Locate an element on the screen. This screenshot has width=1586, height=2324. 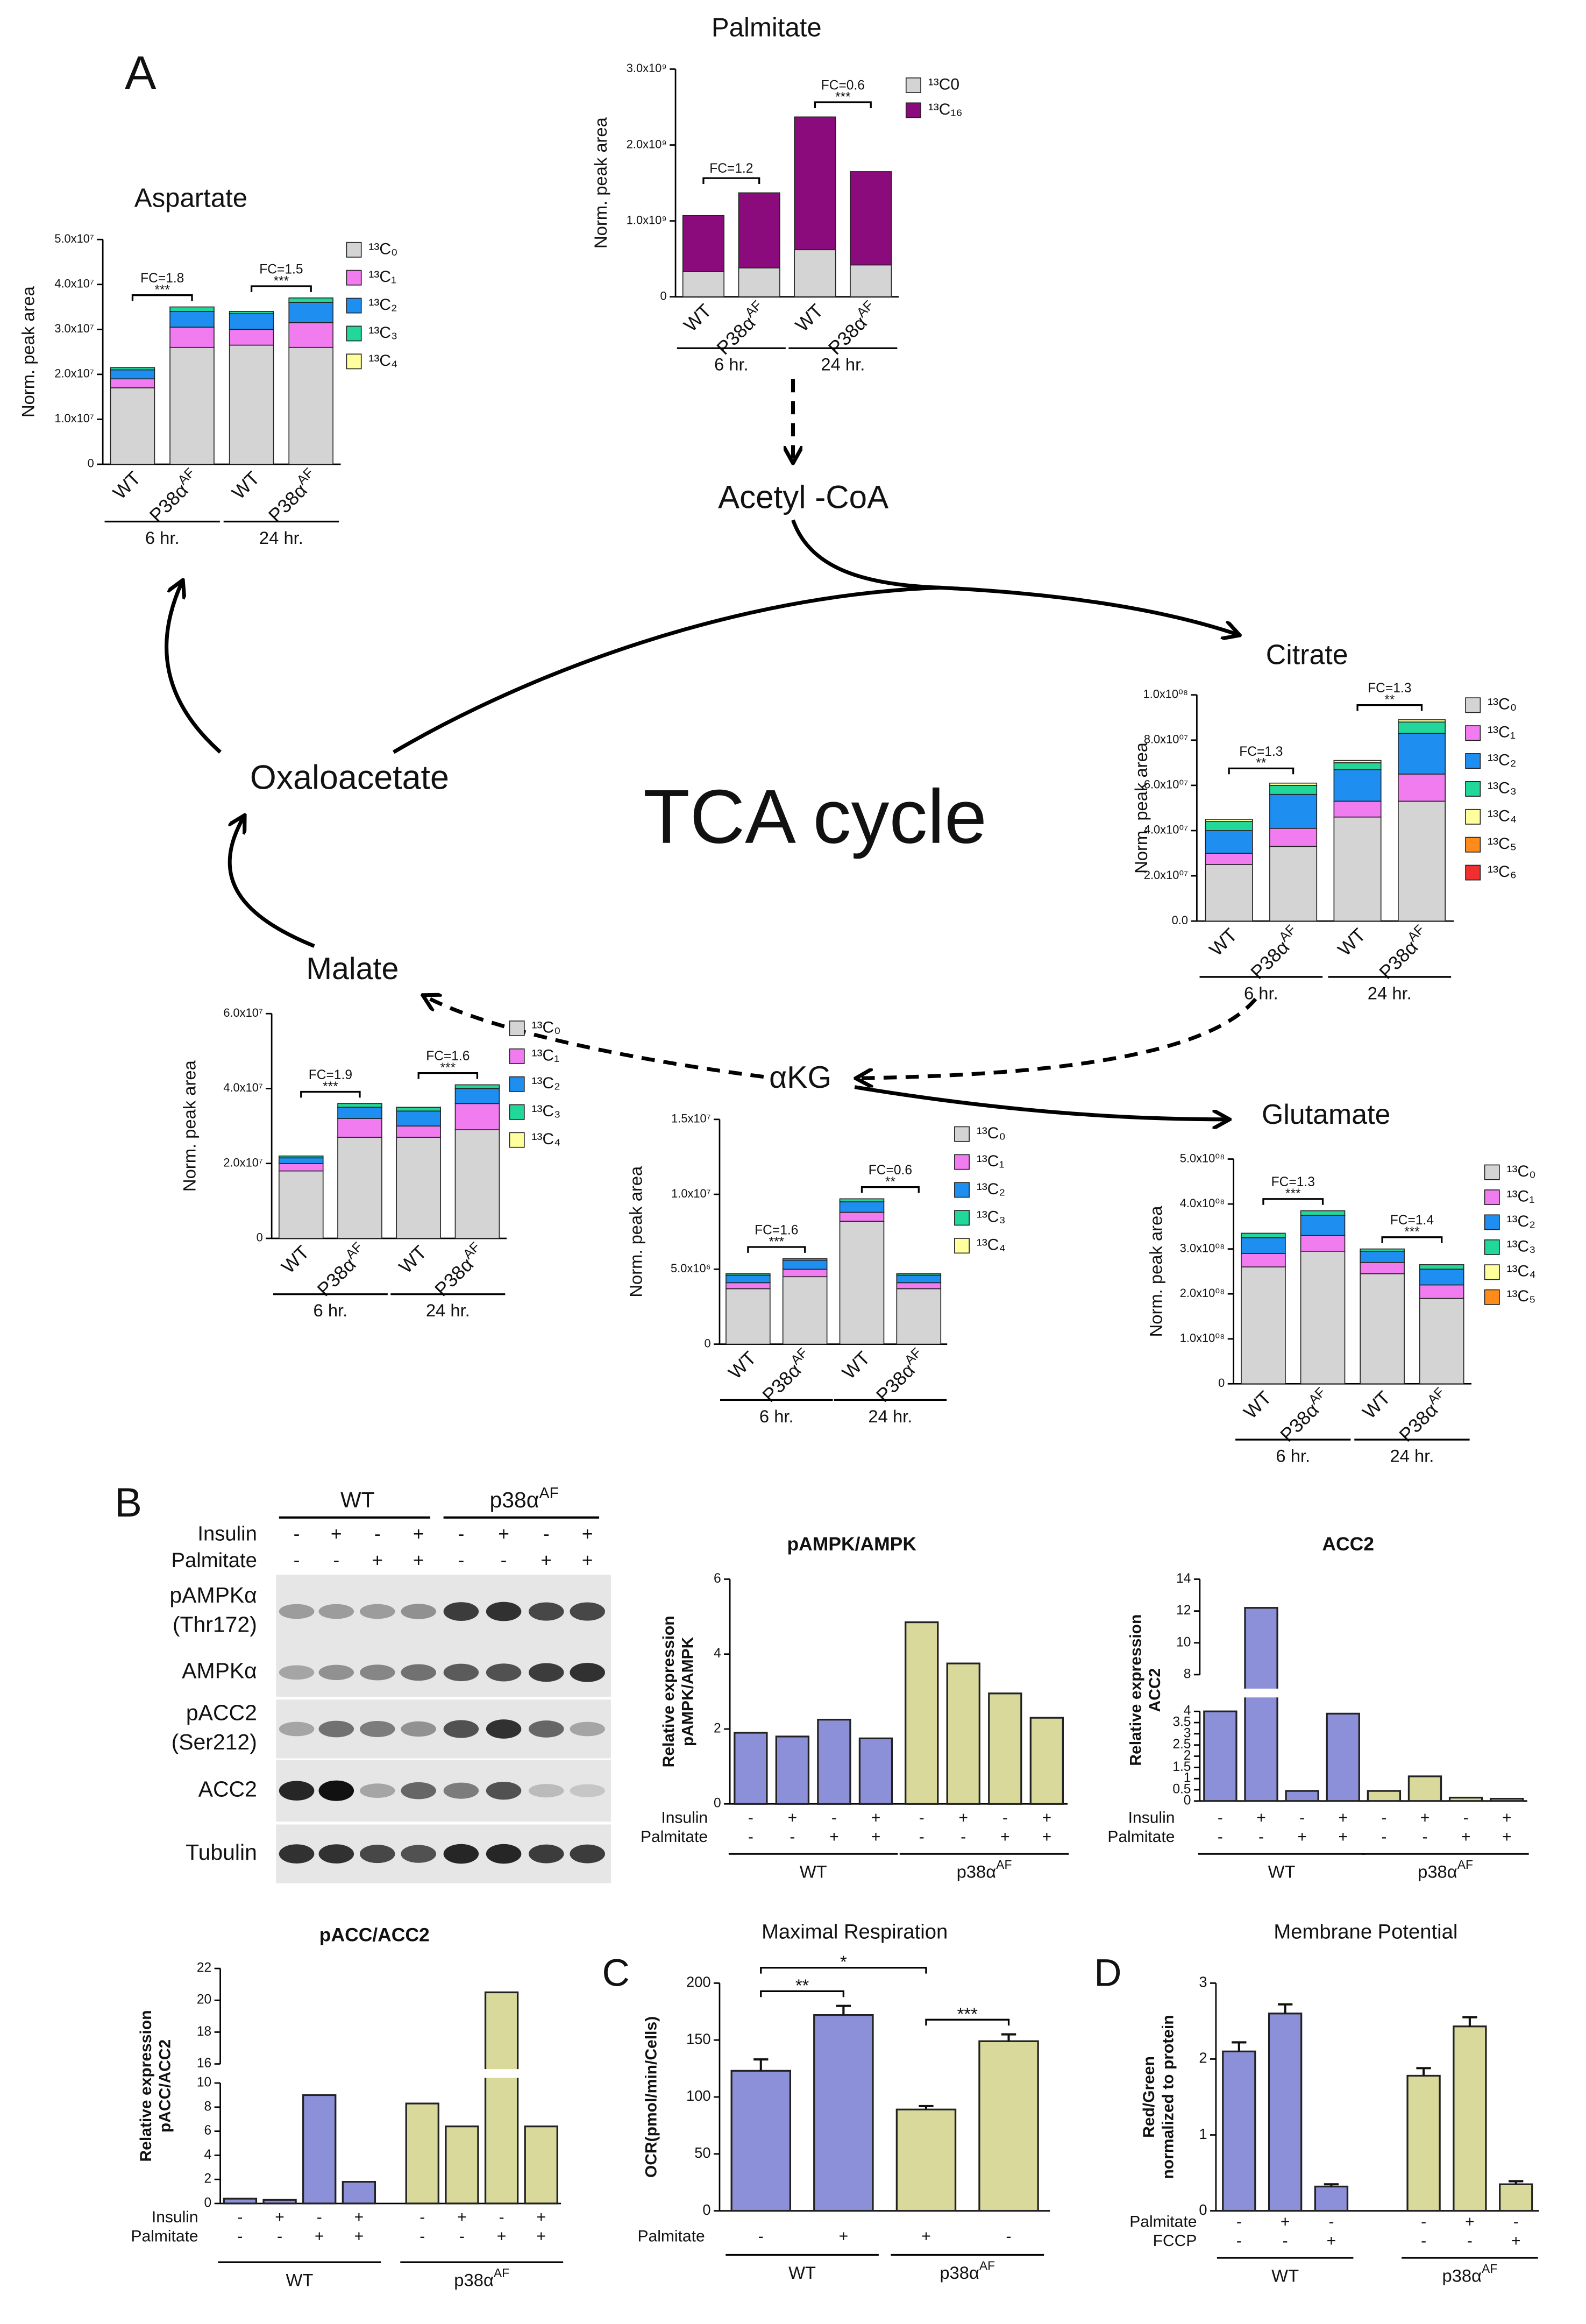
chart-title: ACC2 is located at coordinates (1348, 1544).